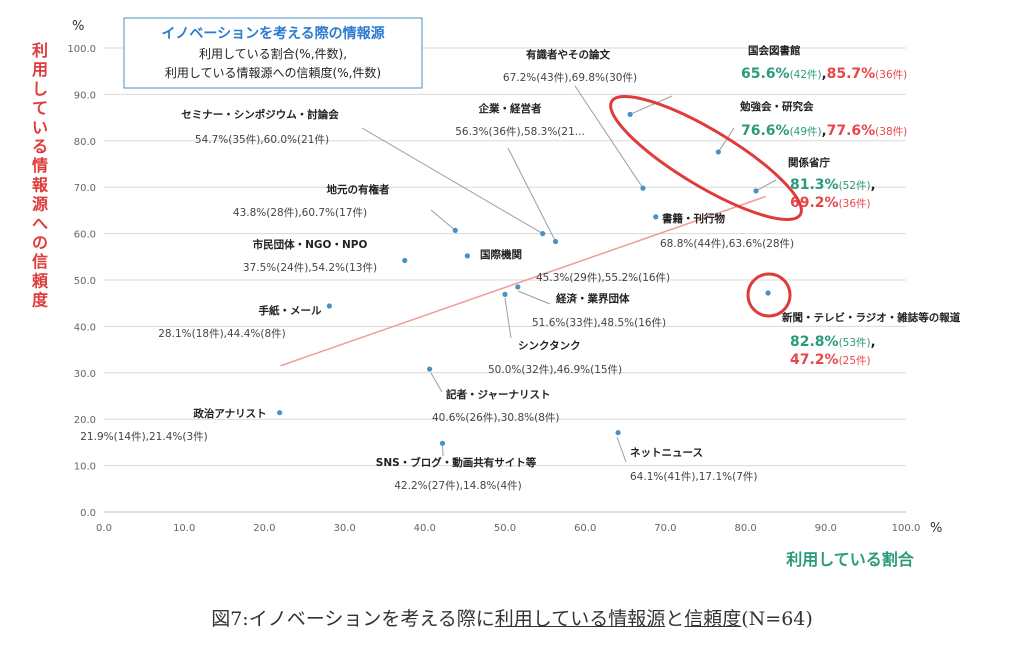 Image resolution: width=1024 pixels, height=651 pixels. What do you see at coordinates (262, 140) in the screenshot?
I see `point-values: 54.7%(35件),60.0%(21件)` at bounding box center [262, 140].